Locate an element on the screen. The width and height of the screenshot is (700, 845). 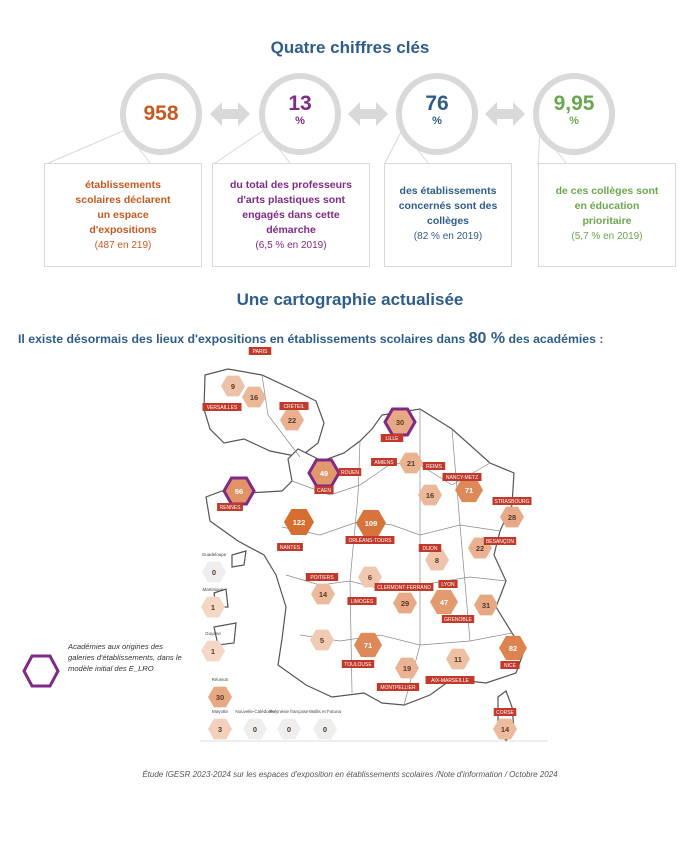
region-value: 11 is located at coordinates (458, 659).